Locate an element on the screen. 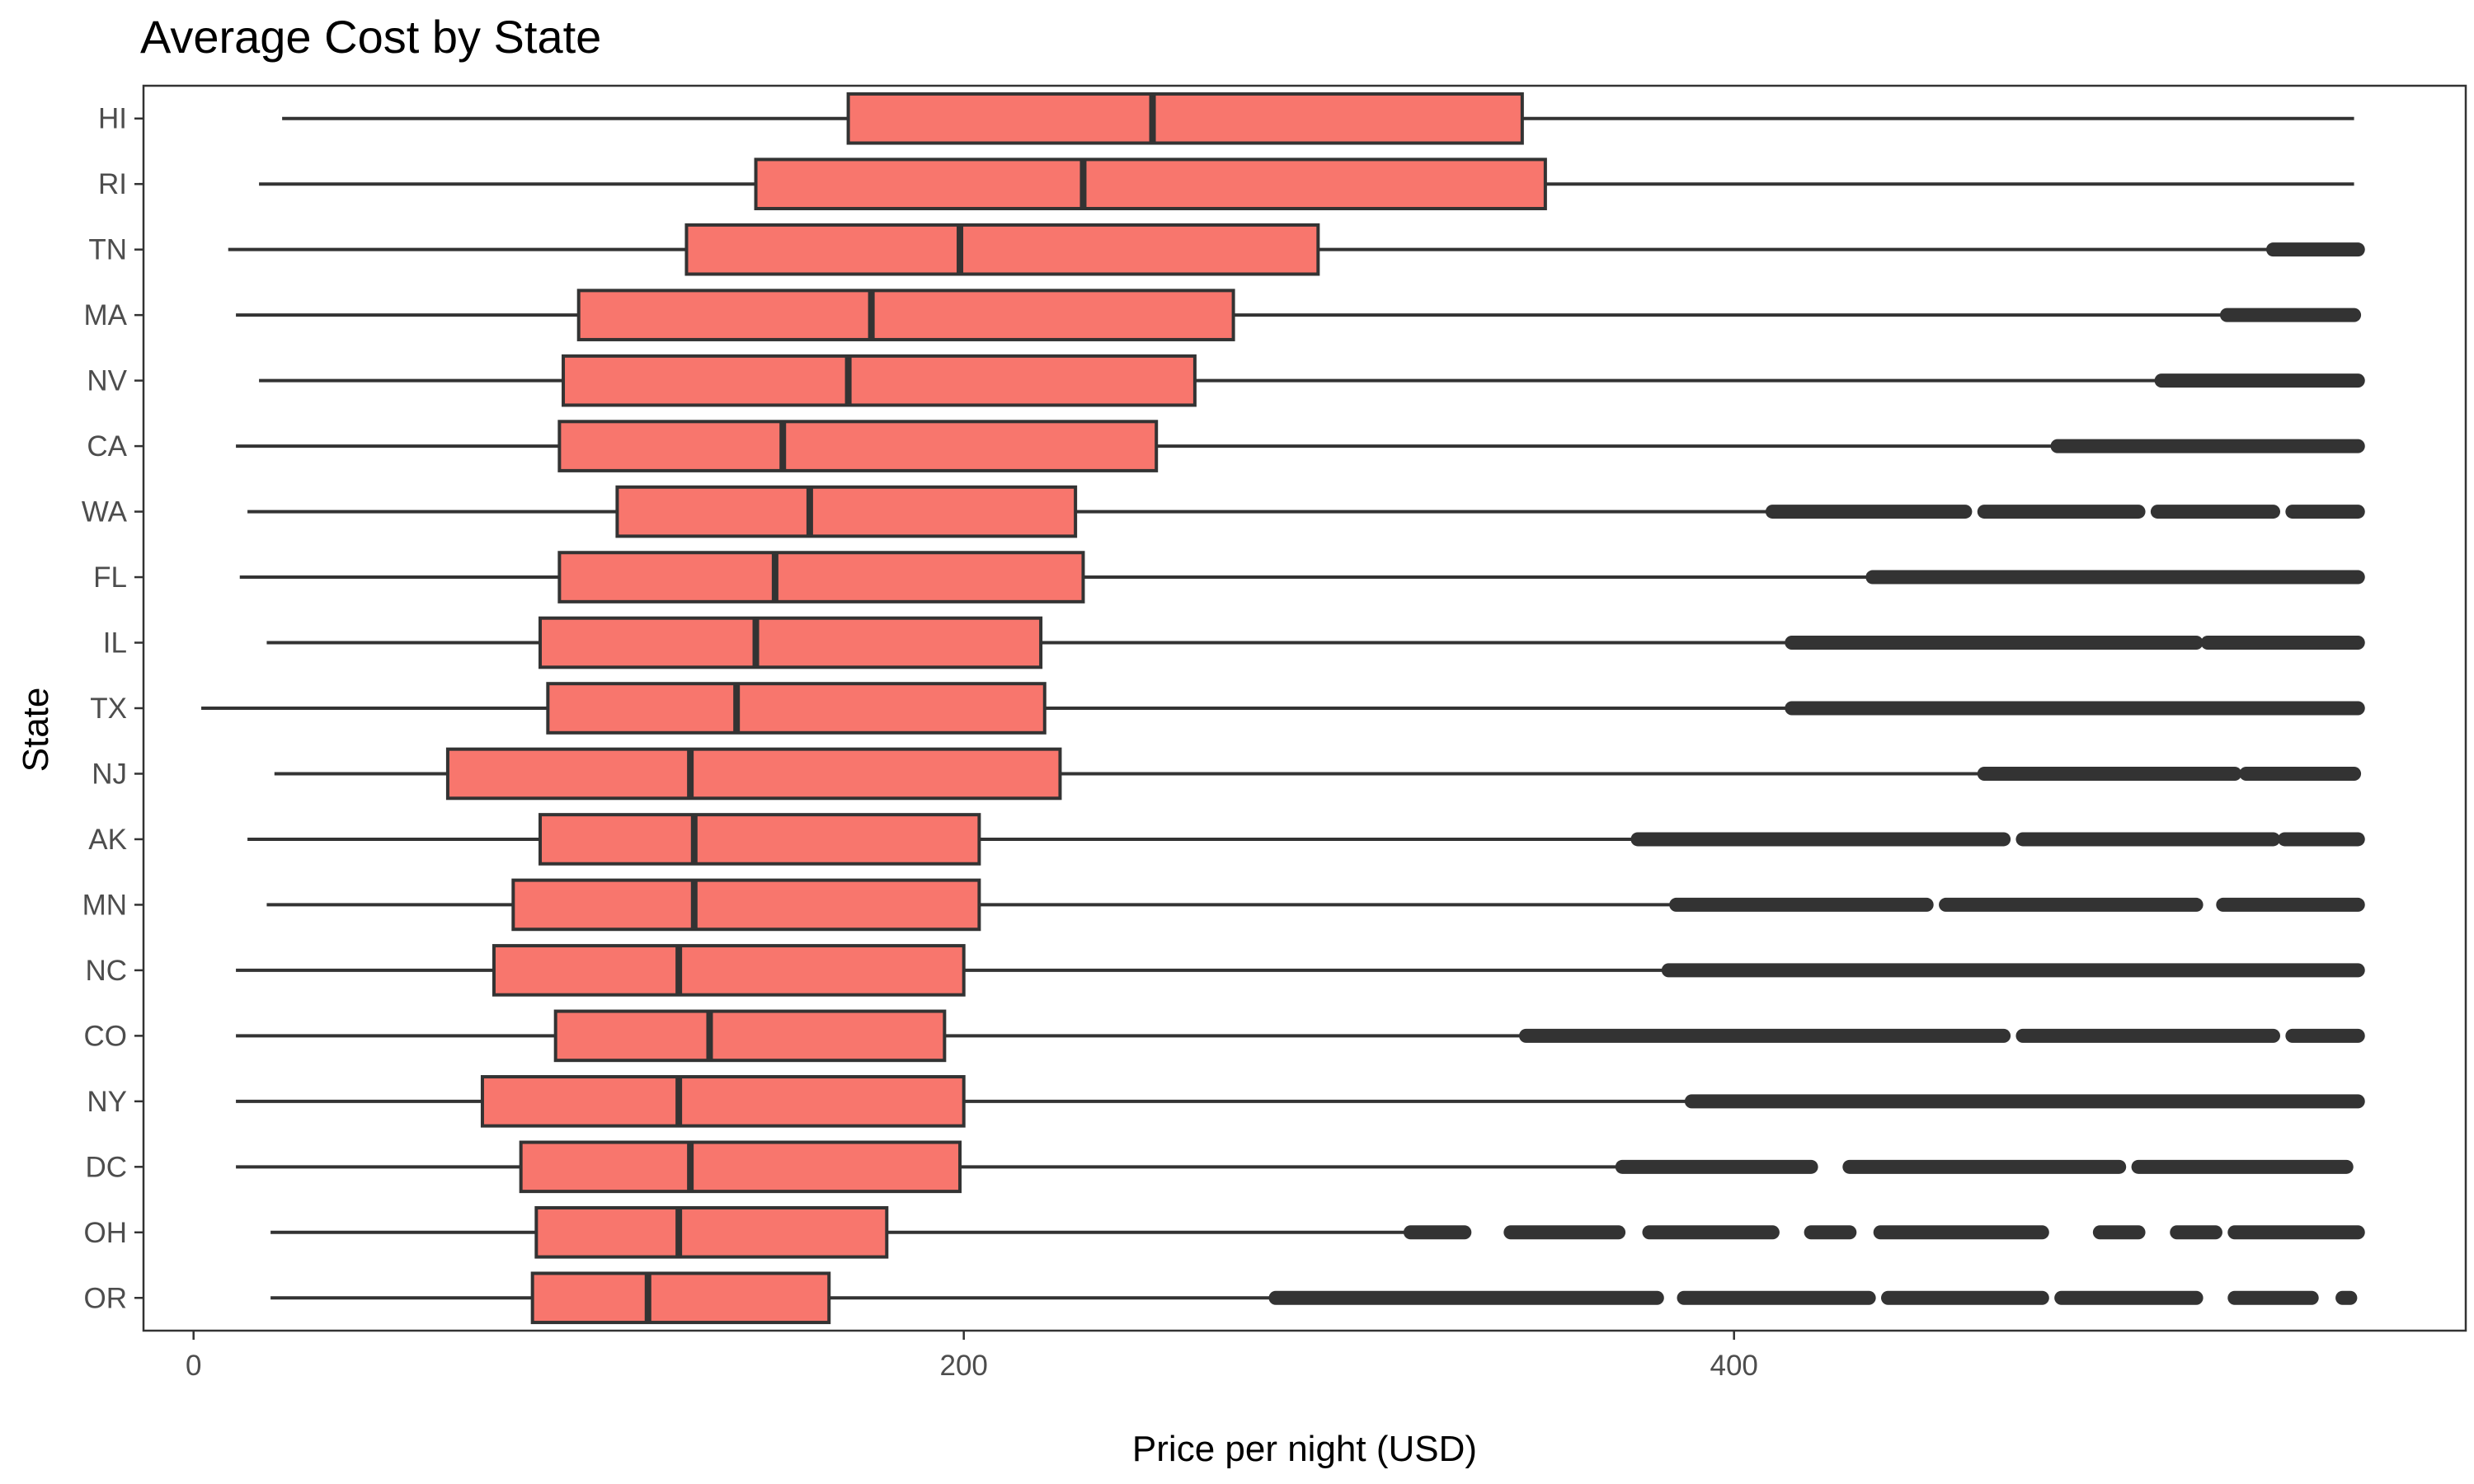  y-tick-label: IL is located at coordinates (115, 643).